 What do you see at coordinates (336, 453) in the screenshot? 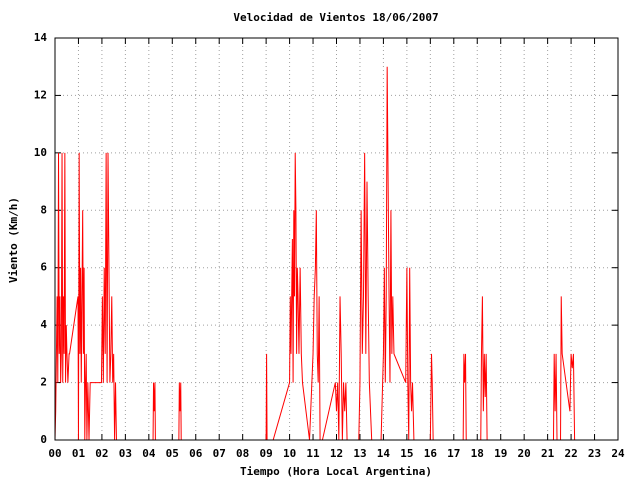
I see `x-tick-label: 12` at bounding box center [336, 453].